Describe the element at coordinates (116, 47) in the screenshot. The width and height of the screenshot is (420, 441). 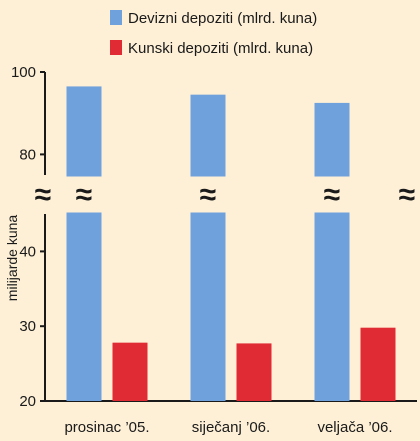
I see `legend-swatch-kunski` at that location.